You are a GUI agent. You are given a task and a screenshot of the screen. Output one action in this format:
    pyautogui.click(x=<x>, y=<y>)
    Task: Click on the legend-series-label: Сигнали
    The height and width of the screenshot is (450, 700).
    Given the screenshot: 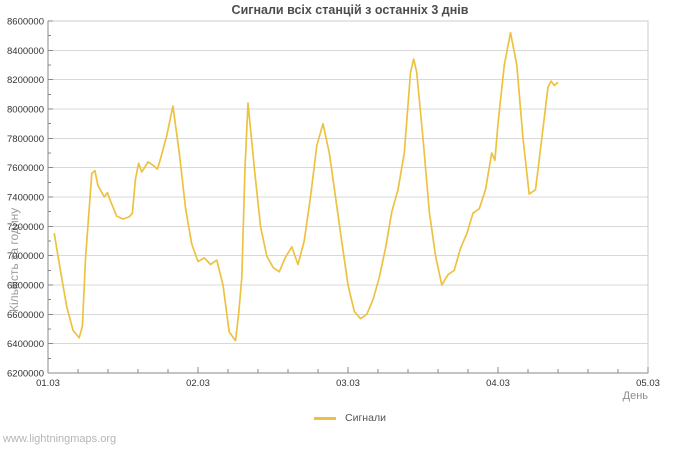 What is the action you would take?
    pyautogui.click(x=365, y=418)
    